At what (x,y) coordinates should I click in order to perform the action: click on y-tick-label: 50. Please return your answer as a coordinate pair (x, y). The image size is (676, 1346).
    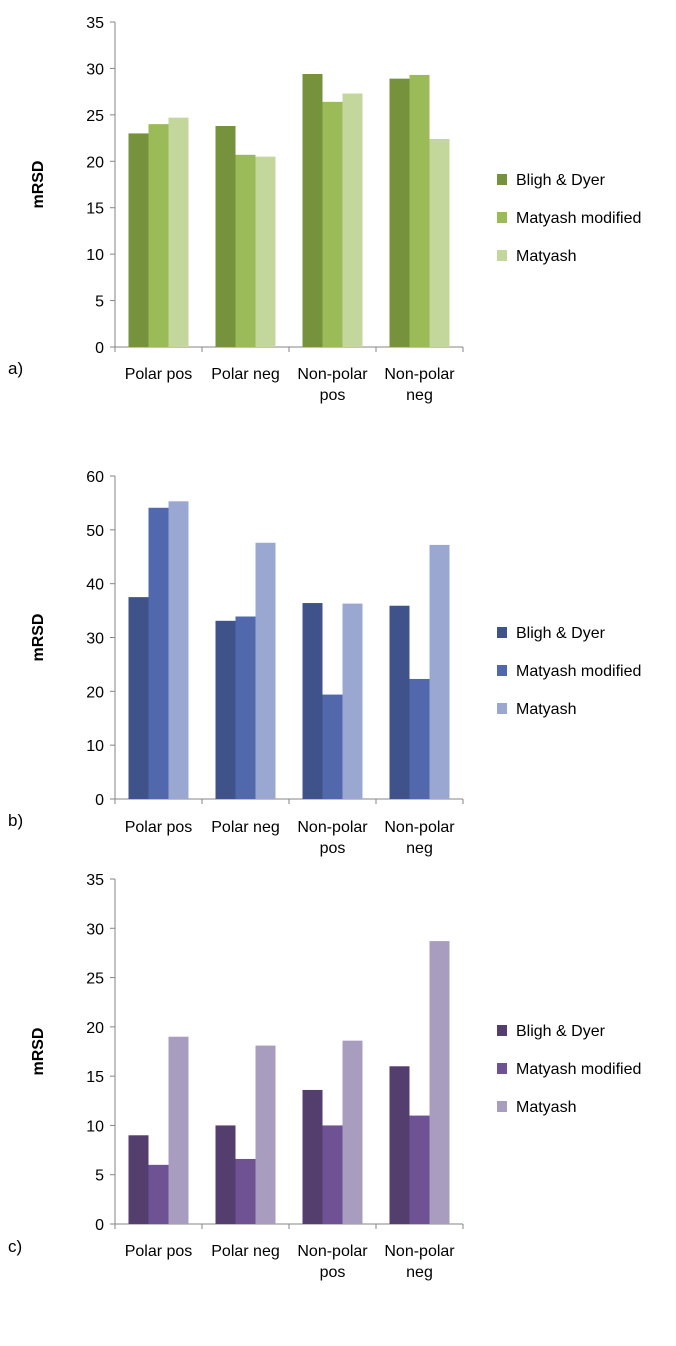
    Looking at the image, I should click on (95, 531).